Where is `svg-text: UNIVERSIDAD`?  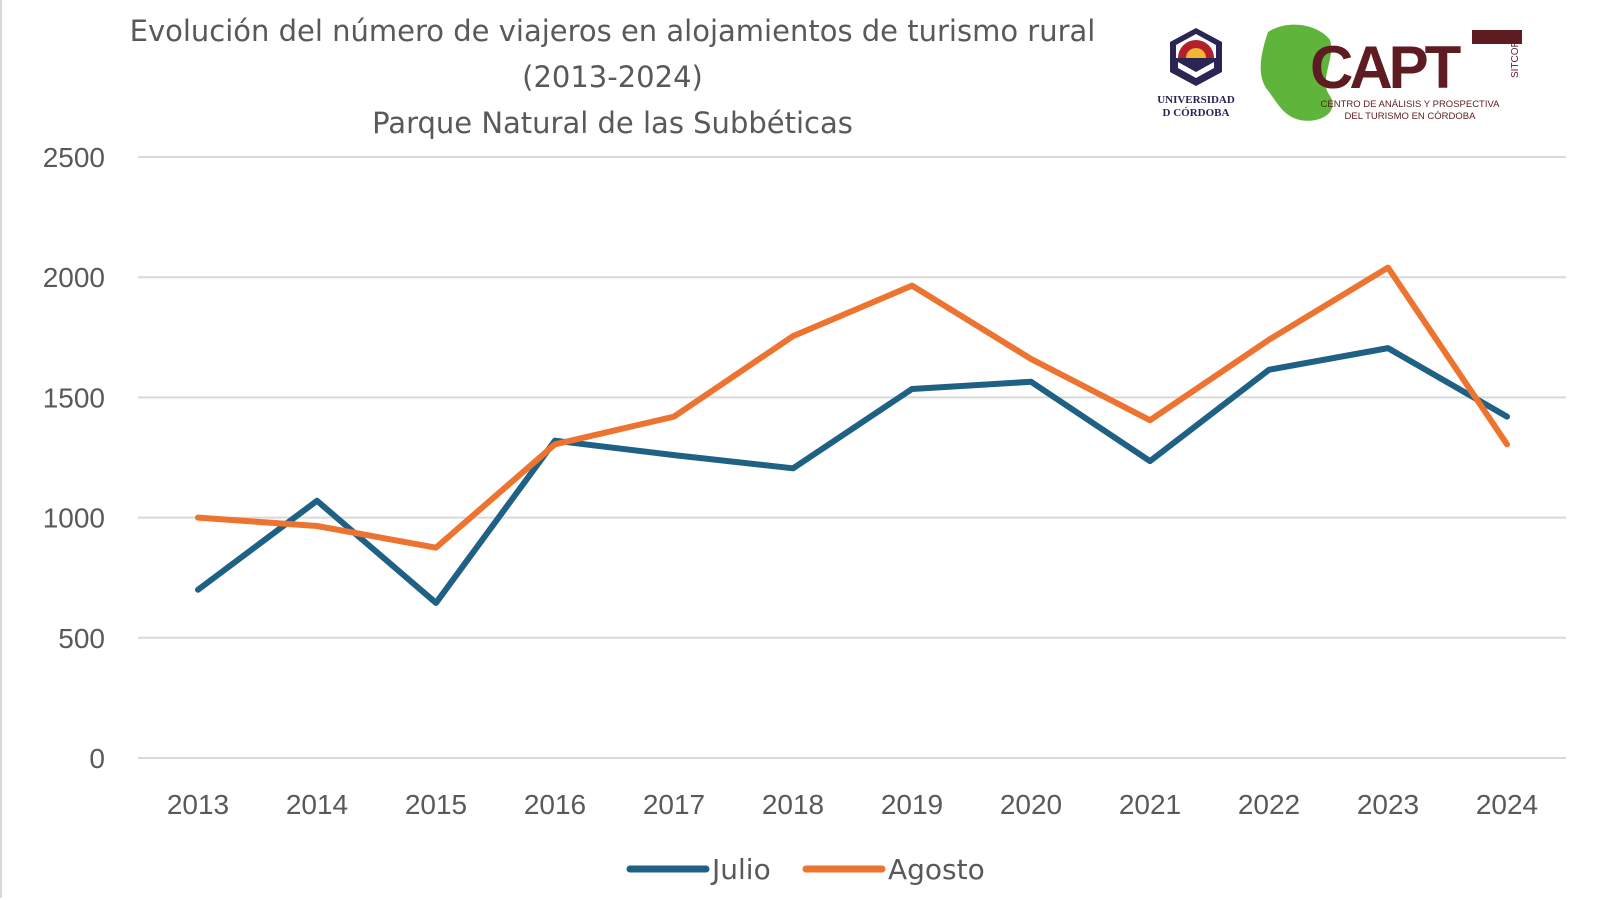 svg-text: UNIVERSIDAD is located at coordinates (1196, 100).